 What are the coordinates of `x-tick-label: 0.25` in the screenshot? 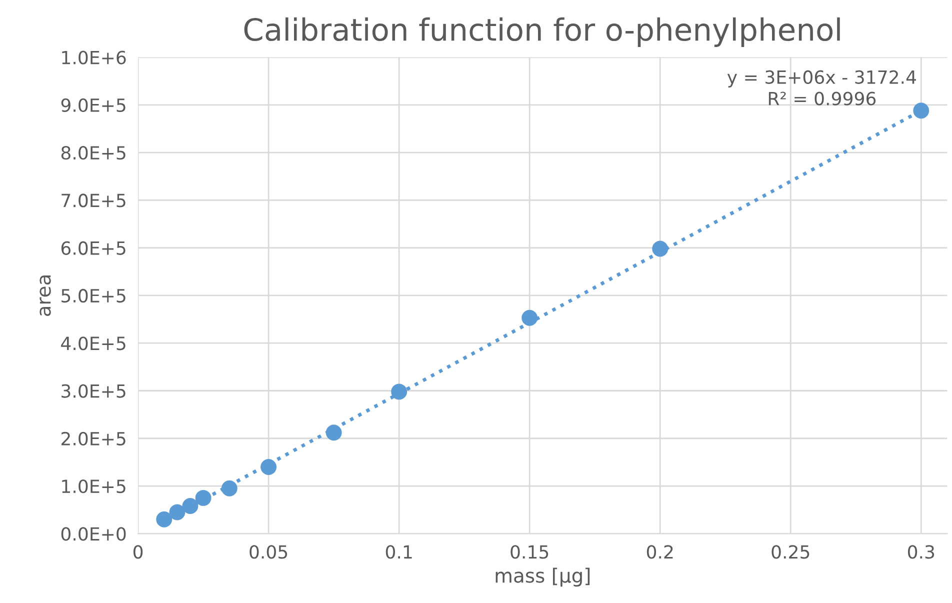 It's located at (791, 552).